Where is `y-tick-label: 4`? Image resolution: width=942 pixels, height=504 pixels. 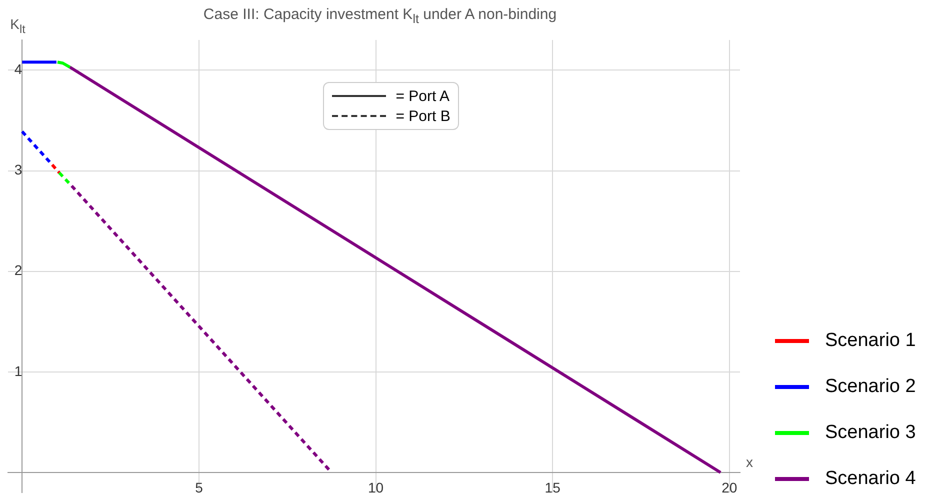 y-tick-label: 4 is located at coordinates (18, 69).